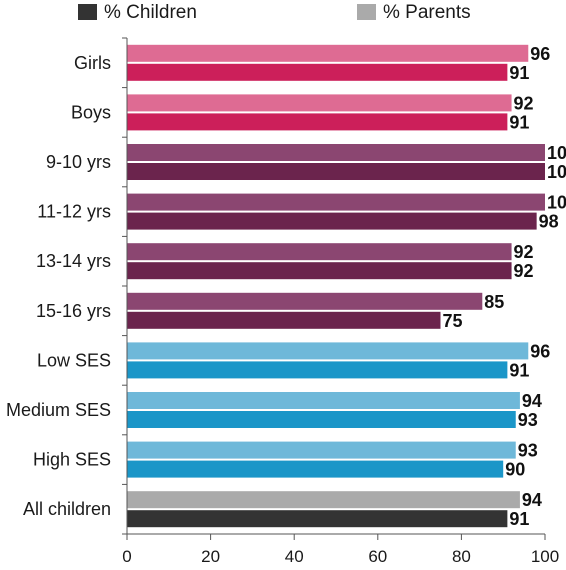 This screenshot has height=570, width=566. What do you see at coordinates (73, 311) in the screenshot?
I see `category-label: 15-16 yrs` at bounding box center [73, 311].